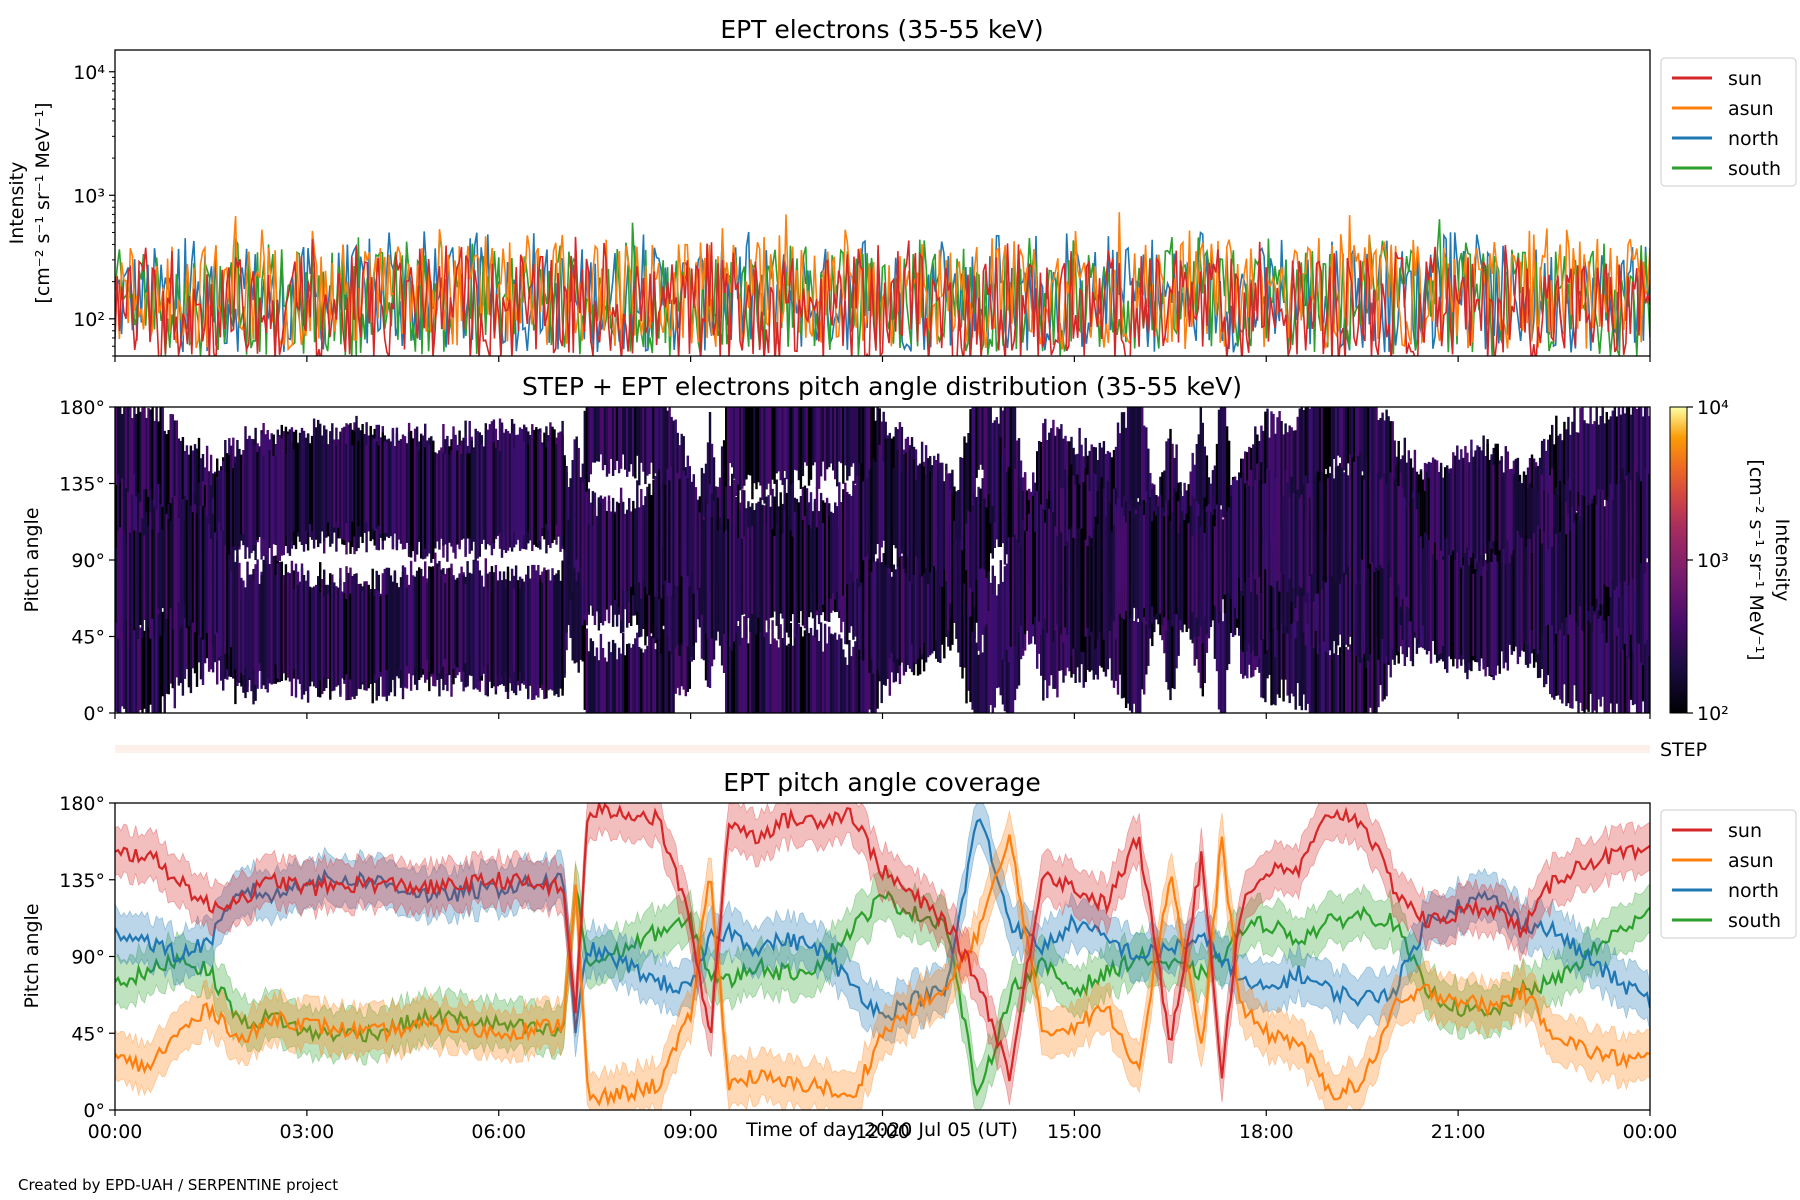 This screenshot has width=1800, height=1200. I want to click on y-tick-label: 180°, so click(82, 804).